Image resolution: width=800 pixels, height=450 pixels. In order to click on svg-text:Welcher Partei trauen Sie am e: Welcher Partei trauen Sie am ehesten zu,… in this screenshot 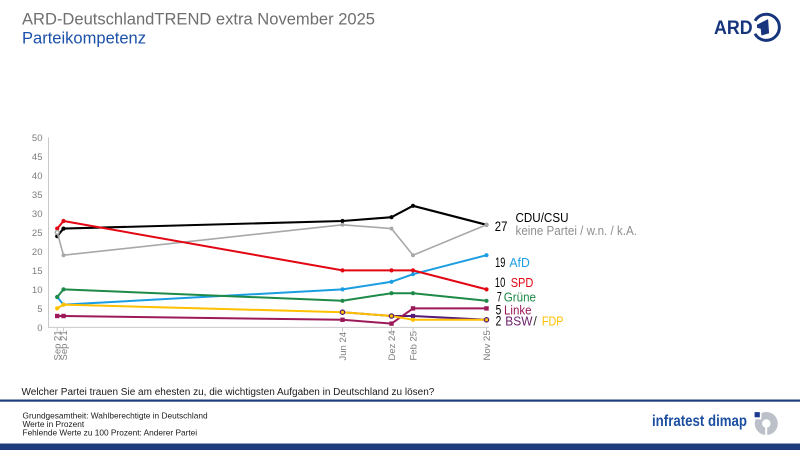, I will do `click(228, 392)`.